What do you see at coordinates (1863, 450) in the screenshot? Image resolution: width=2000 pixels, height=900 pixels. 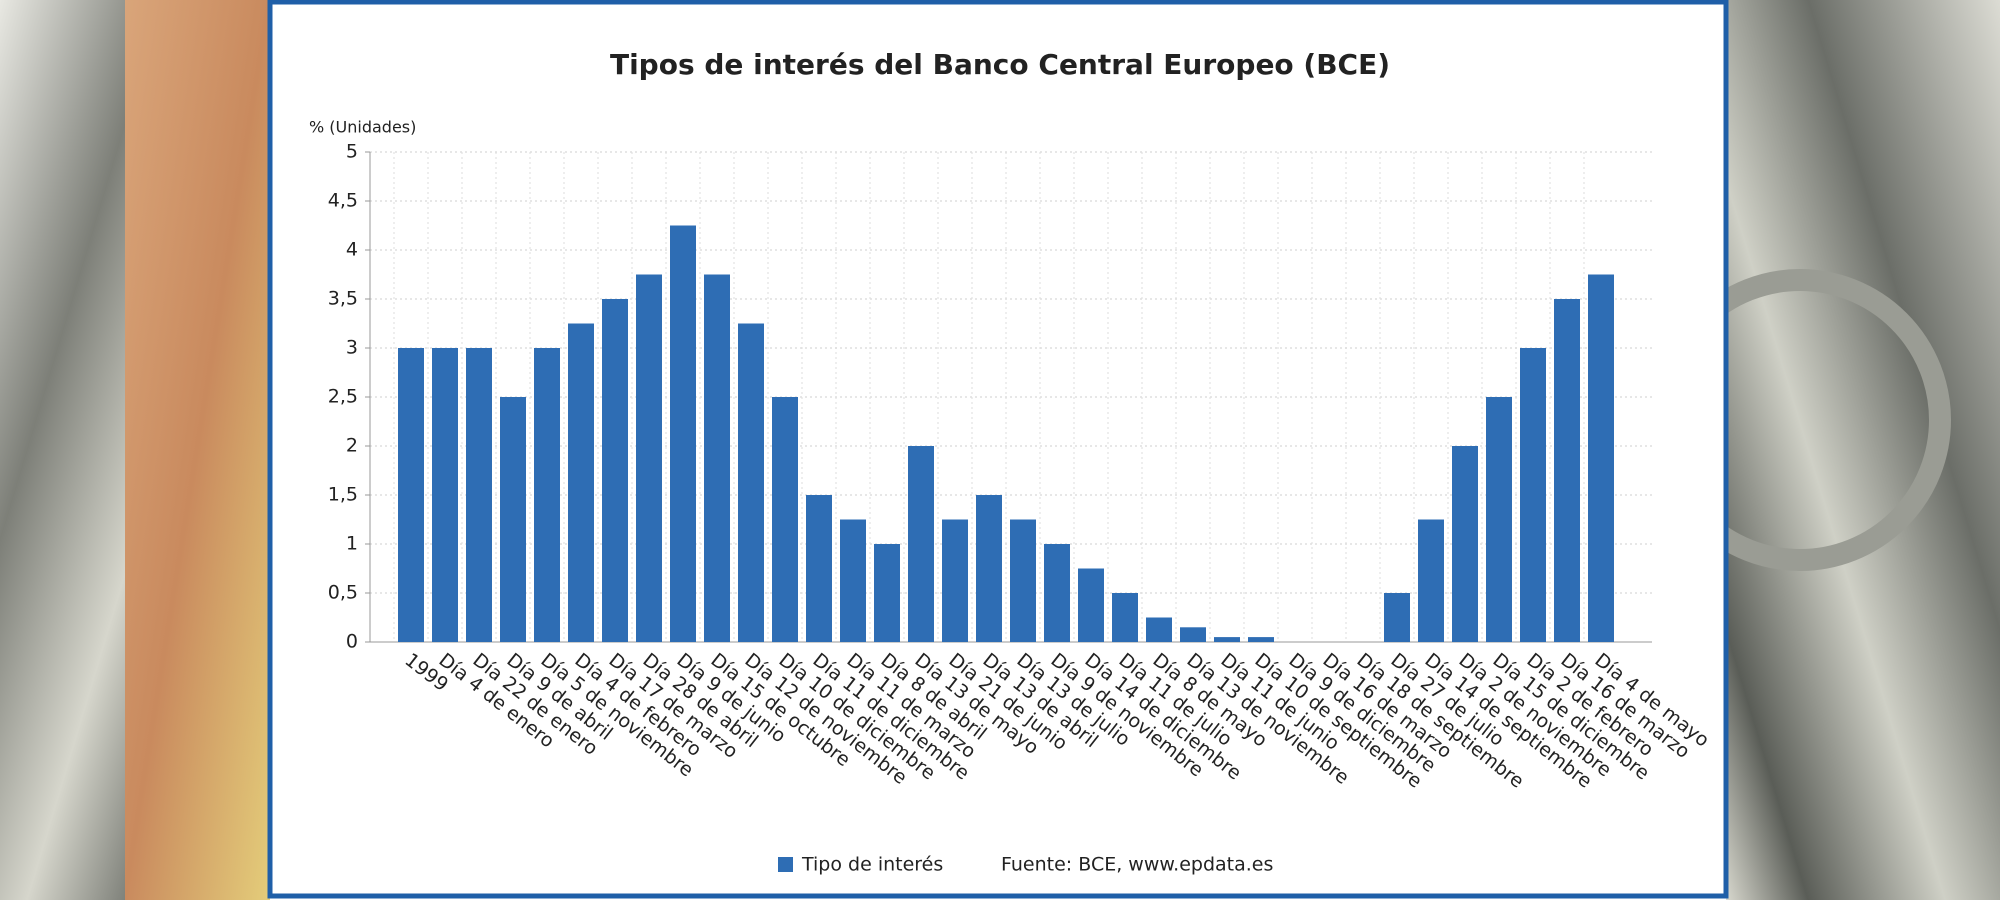 I see `background-right` at bounding box center [1863, 450].